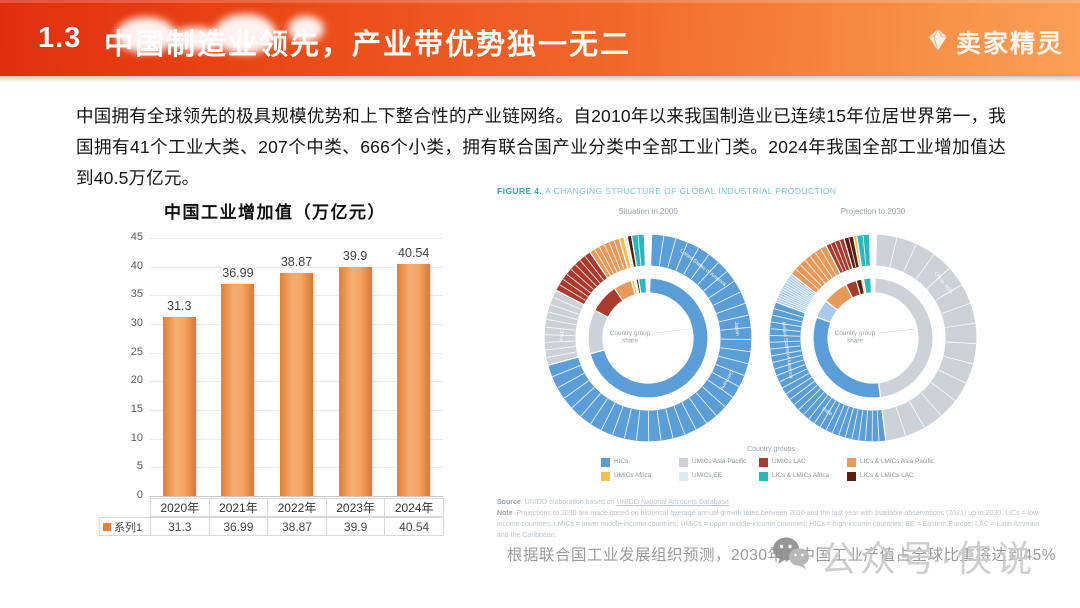  What do you see at coordinates (355, 526) in the screenshot?
I see `table-value-cell: 39.9` at bounding box center [355, 526].